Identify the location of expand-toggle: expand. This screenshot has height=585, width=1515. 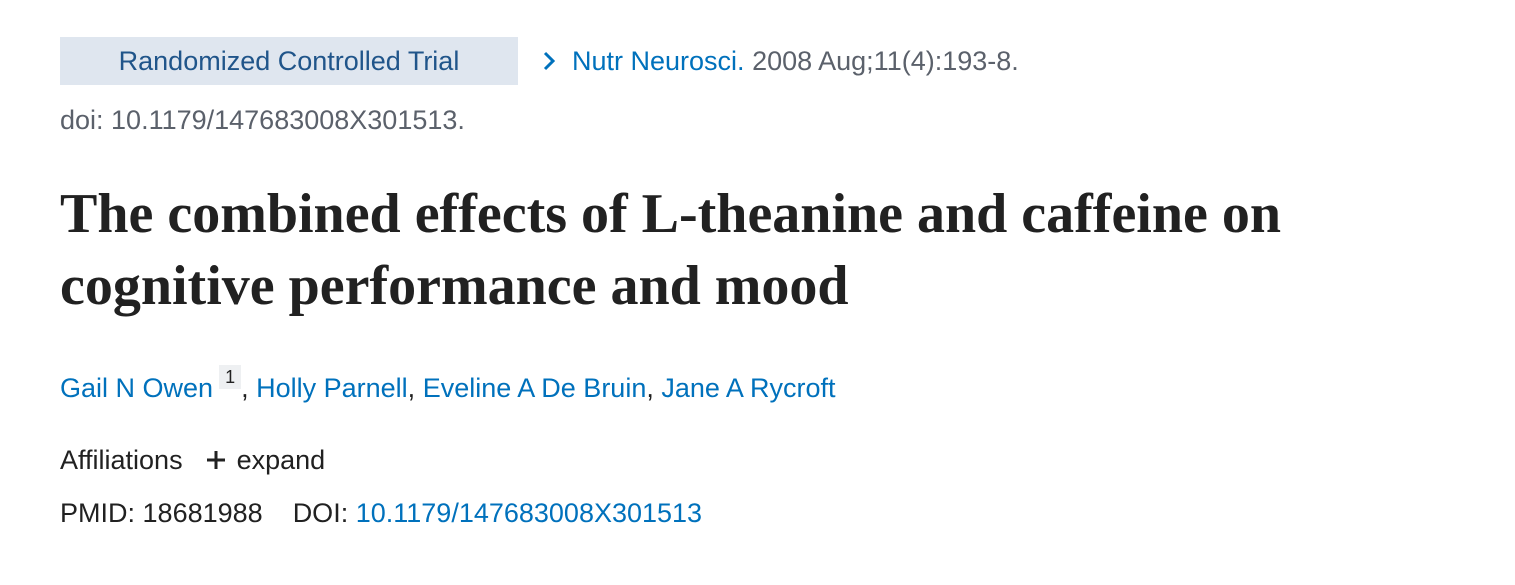
(281, 460).